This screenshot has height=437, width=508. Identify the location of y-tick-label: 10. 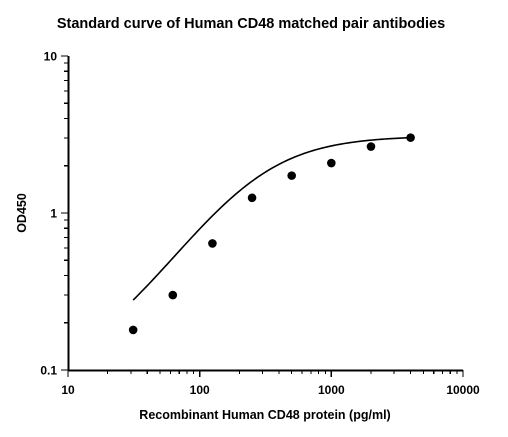
(51, 57).